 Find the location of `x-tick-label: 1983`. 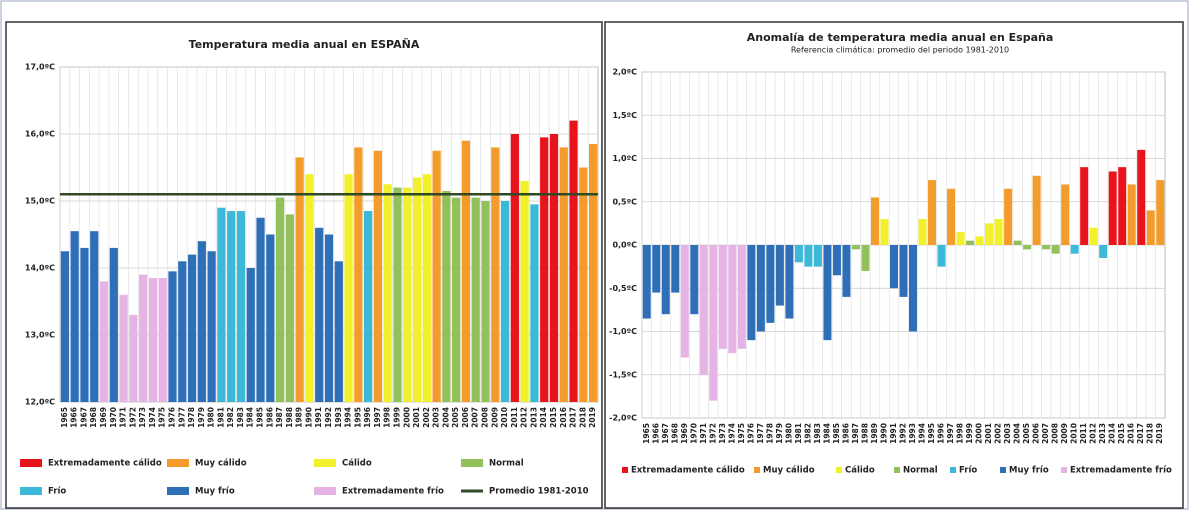

x-tick-label: 1983 is located at coordinates (240, 417).